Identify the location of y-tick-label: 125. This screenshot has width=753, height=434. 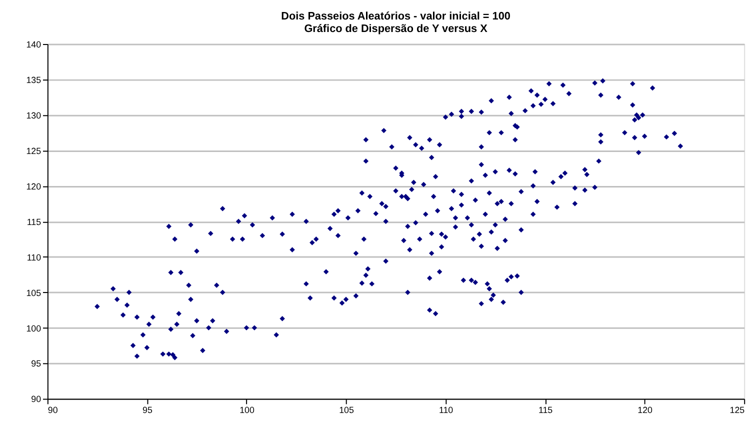
(34, 151).